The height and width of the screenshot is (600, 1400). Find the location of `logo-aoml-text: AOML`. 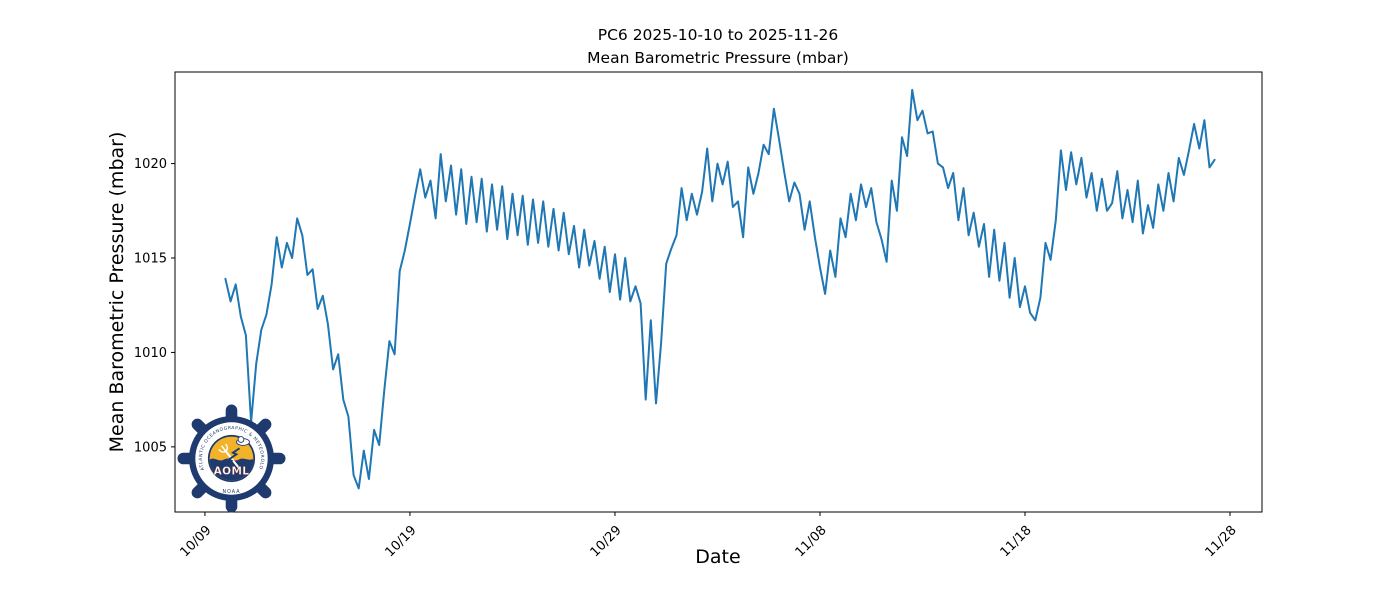

logo-aoml-text: AOML is located at coordinates (232, 472).